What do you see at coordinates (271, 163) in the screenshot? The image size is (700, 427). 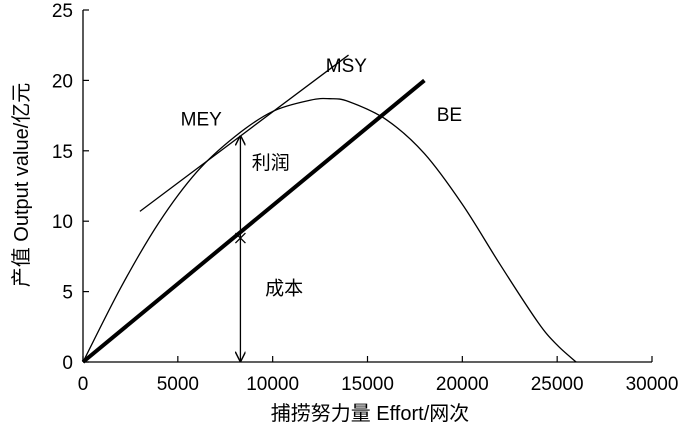 I see `annotation-profit: 利润` at bounding box center [271, 163].